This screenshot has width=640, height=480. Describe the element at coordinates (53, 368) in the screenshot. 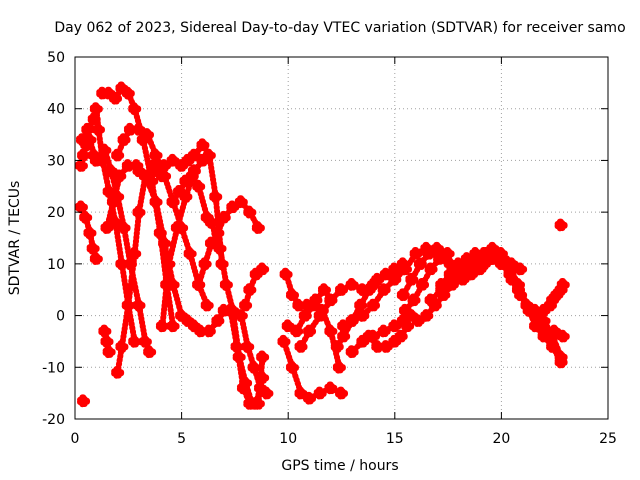

I see `y-tick-label: -10` at that location.